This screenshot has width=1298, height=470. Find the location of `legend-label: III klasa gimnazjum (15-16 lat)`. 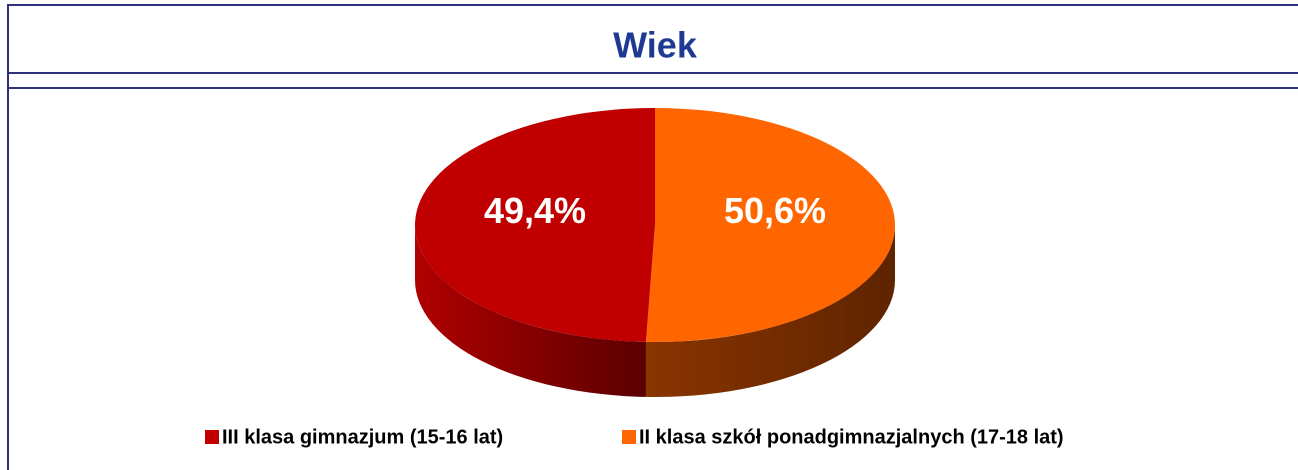

legend-label: III klasa gimnazjum (15-16 lat) is located at coordinates (362, 437).